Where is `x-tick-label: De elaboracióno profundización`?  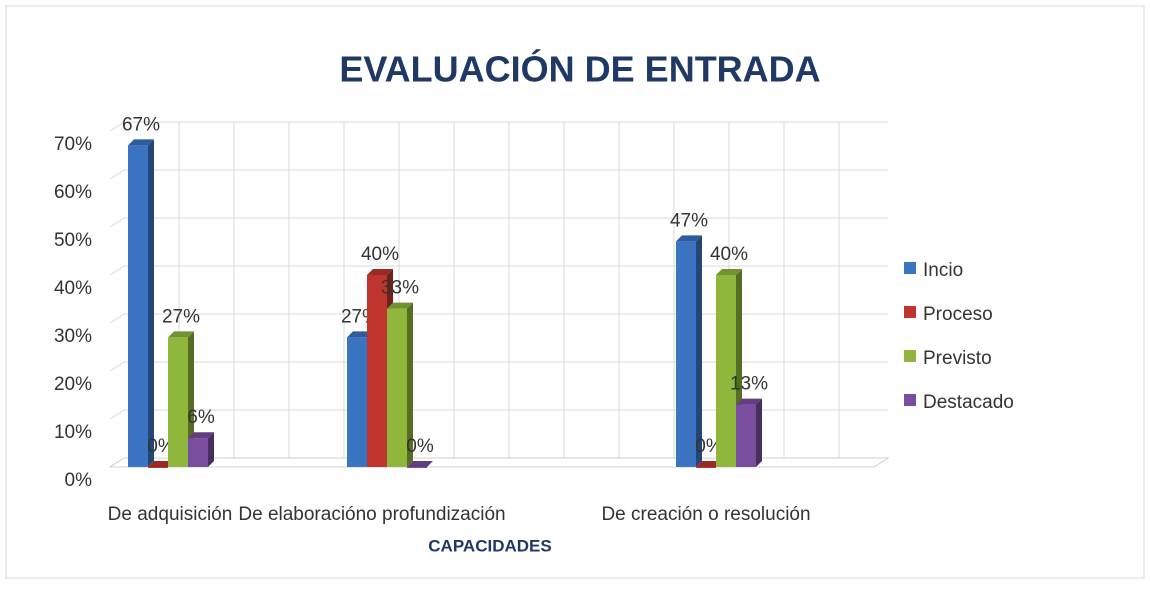 x-tick-label: De elaboracióno profundización is located at coordinates (371, 514).